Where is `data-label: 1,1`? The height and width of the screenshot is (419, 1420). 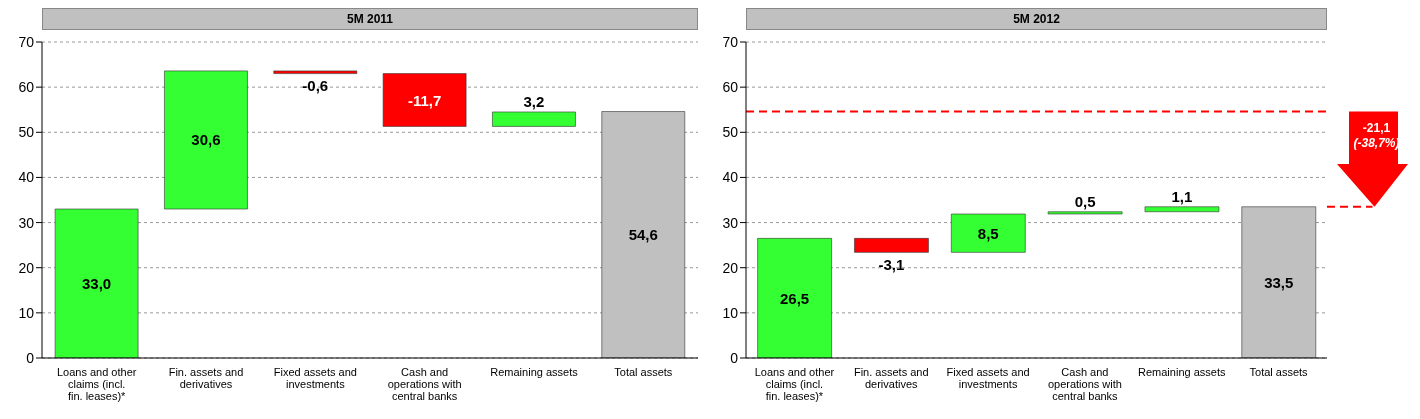
data-label: 1,1 is located at coordinates (1182, 197).